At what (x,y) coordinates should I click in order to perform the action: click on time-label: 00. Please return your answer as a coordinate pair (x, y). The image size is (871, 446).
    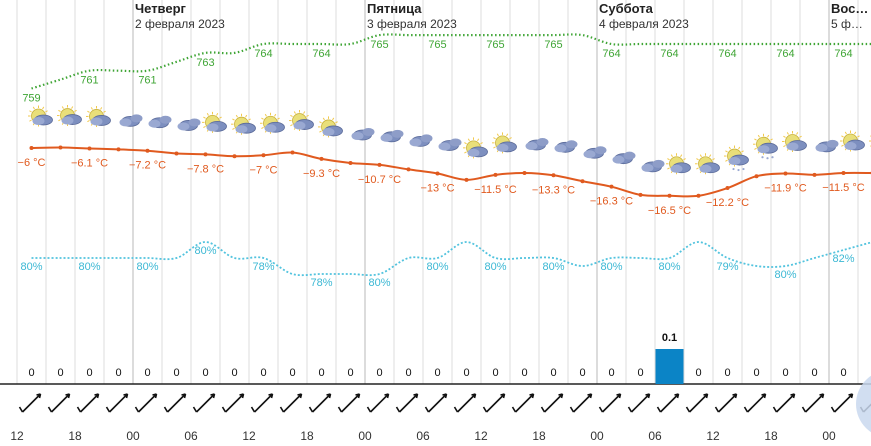
    Looking at the image, I should click on (829, 436).